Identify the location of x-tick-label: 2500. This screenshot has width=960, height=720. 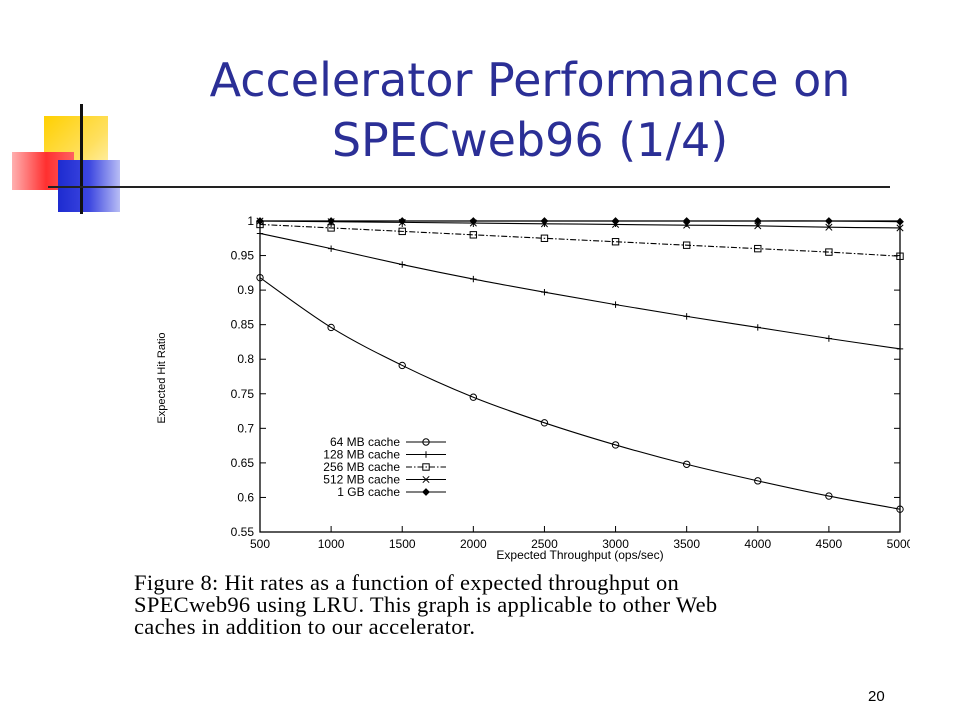
(544, 544).